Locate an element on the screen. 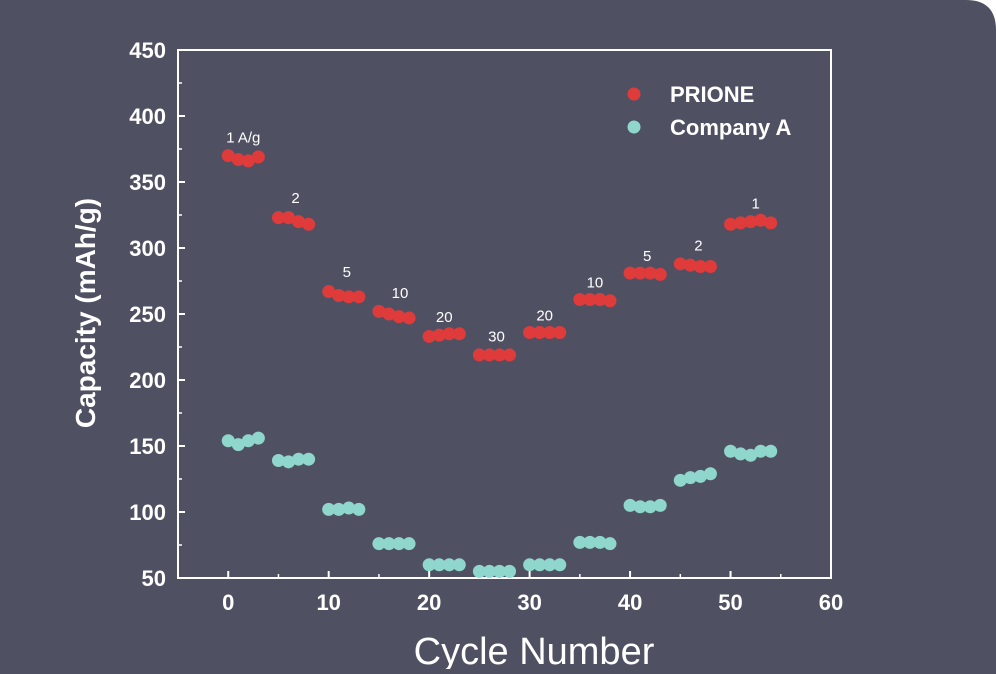  rate-annotation: 1 A/g is located at coordinates (243, 137).